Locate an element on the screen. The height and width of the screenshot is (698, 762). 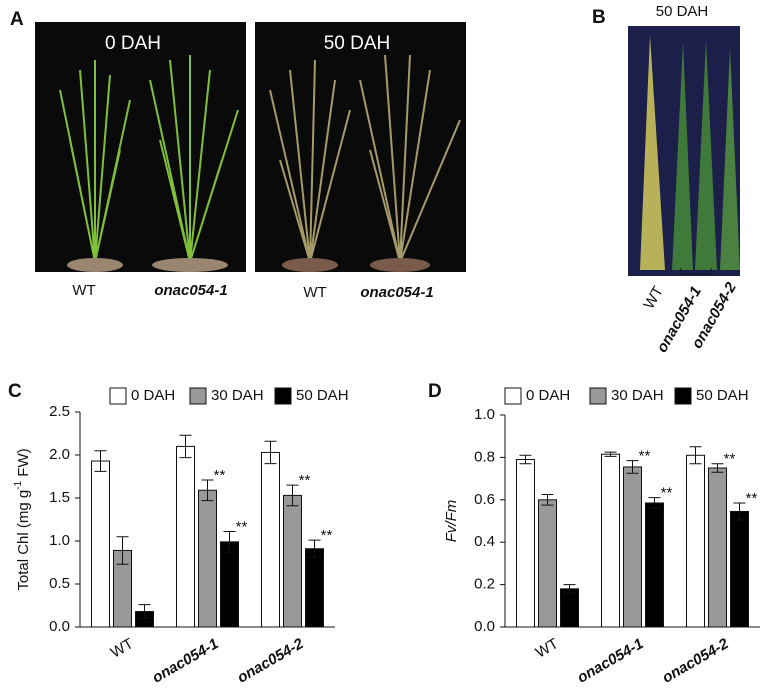
panel-label: A is located at coordinates (17, 19).